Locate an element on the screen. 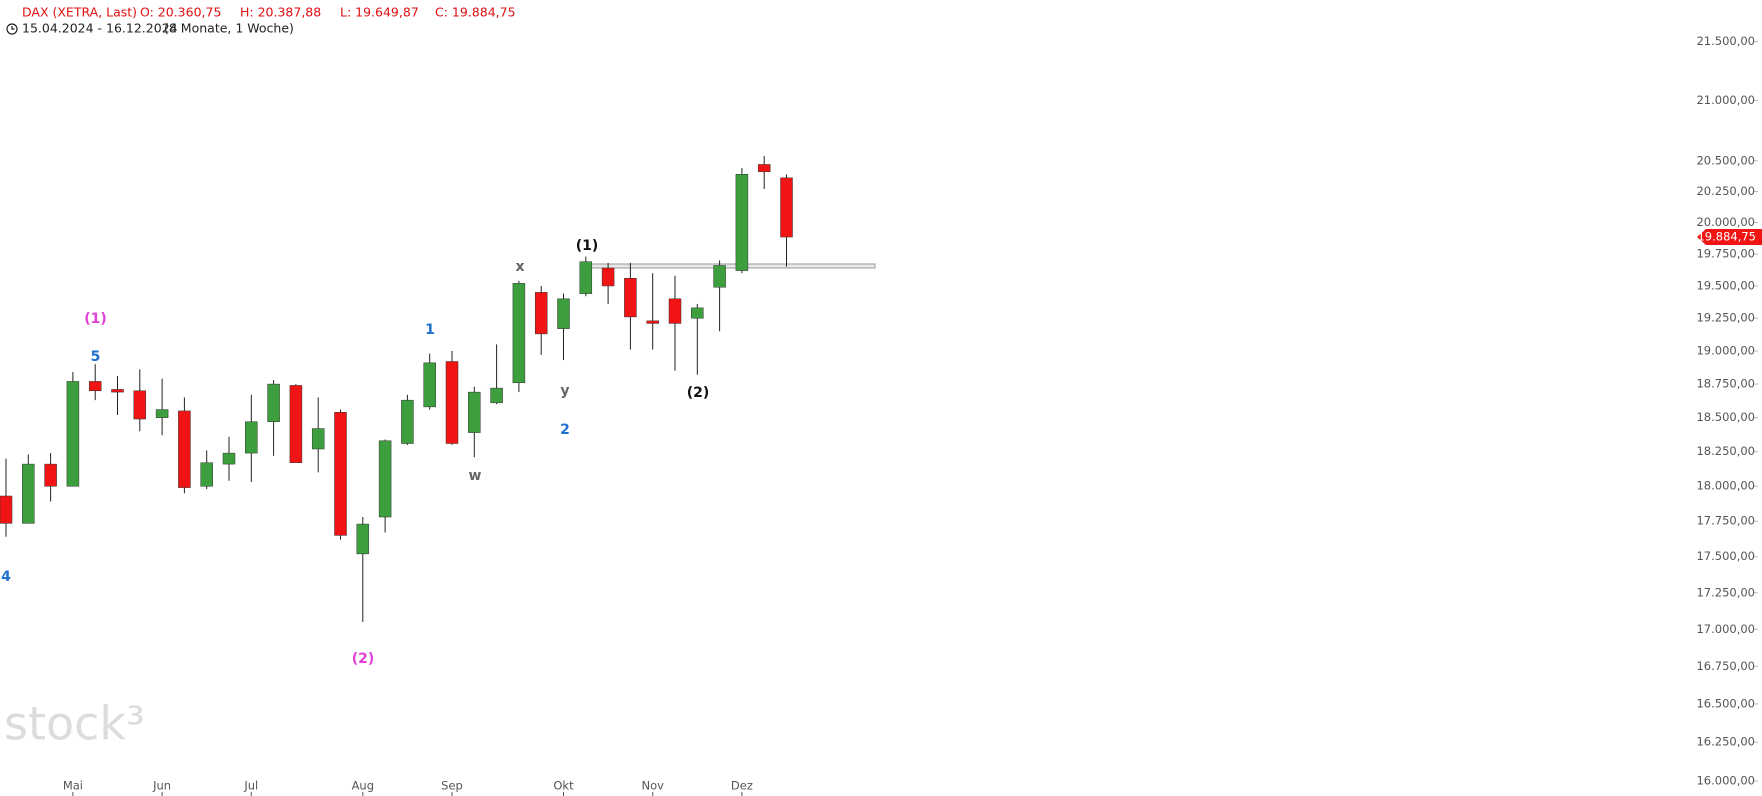 The height and width of the screenshot is (796, 1762). y-tick-label: 19.250,00 is located at coordinates (1725, 318).